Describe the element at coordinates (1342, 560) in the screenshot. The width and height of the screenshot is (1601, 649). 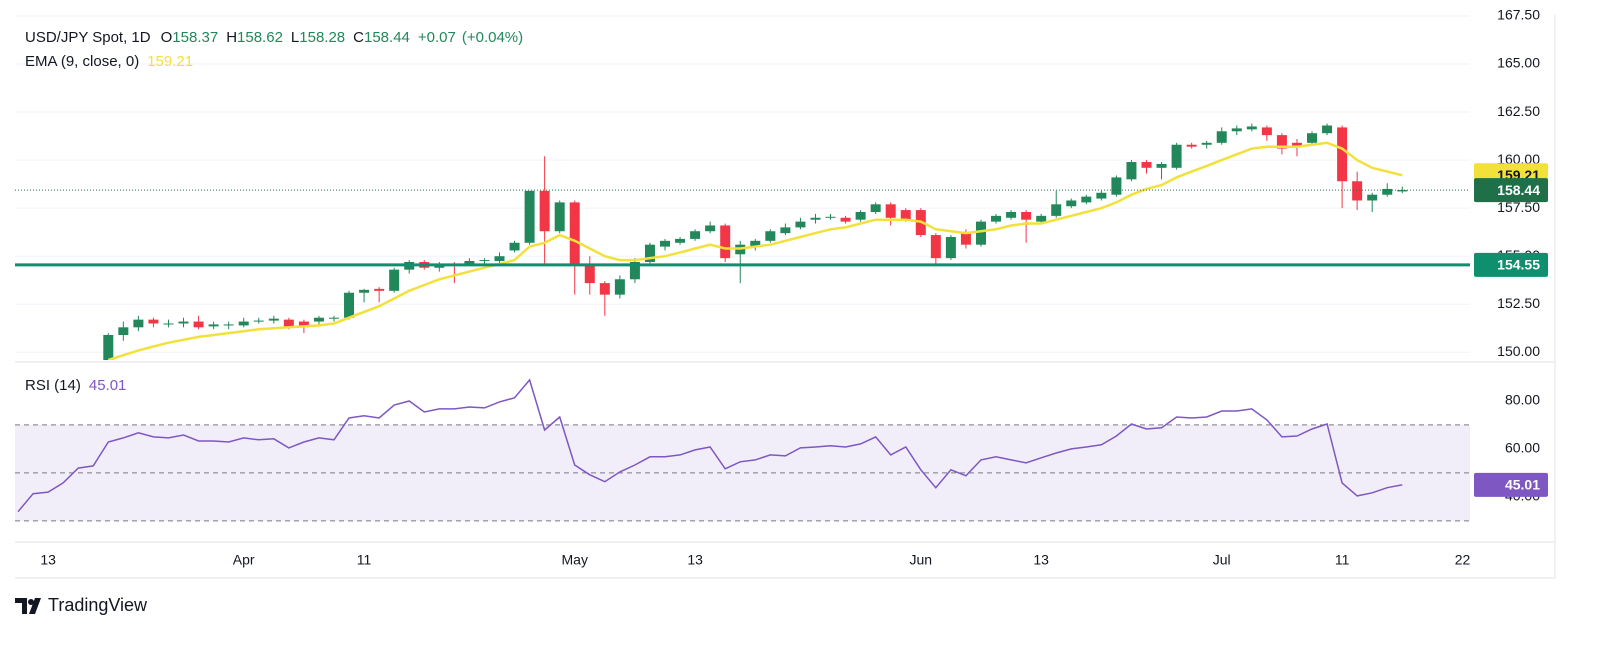
I see `x-tick-label: 11` at that location.